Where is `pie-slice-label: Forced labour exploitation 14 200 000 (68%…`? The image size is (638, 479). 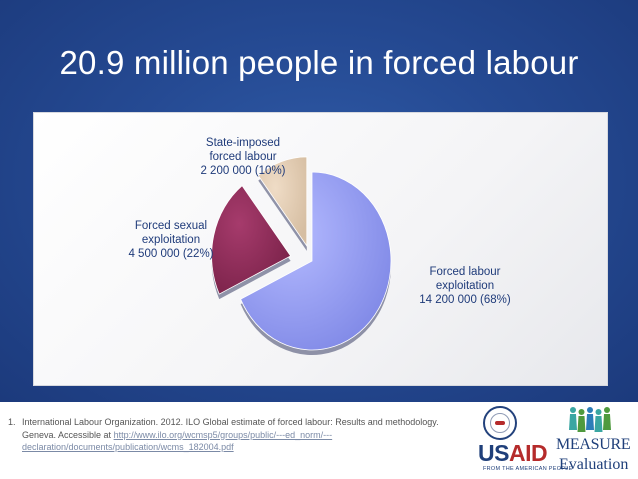 pie-slice-label: Forced labour exploitation 14 200 000 (68%… is located at coordinates (465, 286).